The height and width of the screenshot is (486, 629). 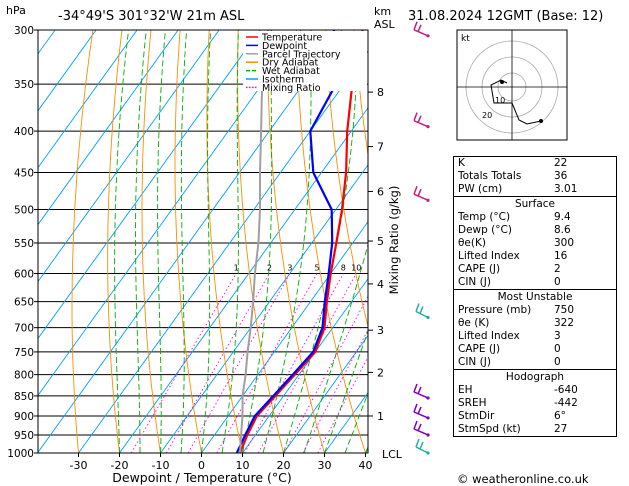 What do you see at coordinates (566, 403) in the screenshot?
I see `row-value: -442` at bounding box center [566, 403].